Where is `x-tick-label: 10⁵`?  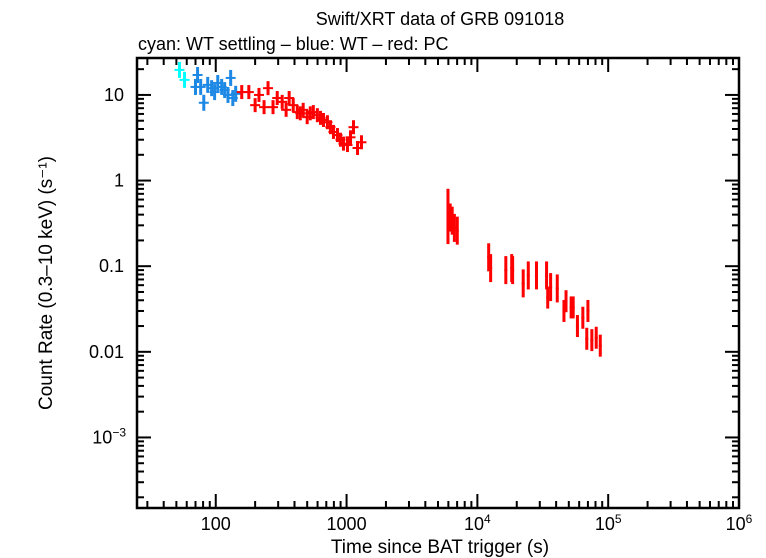 x-tick-label: 10⁵ is located at coordinates (608, 523).